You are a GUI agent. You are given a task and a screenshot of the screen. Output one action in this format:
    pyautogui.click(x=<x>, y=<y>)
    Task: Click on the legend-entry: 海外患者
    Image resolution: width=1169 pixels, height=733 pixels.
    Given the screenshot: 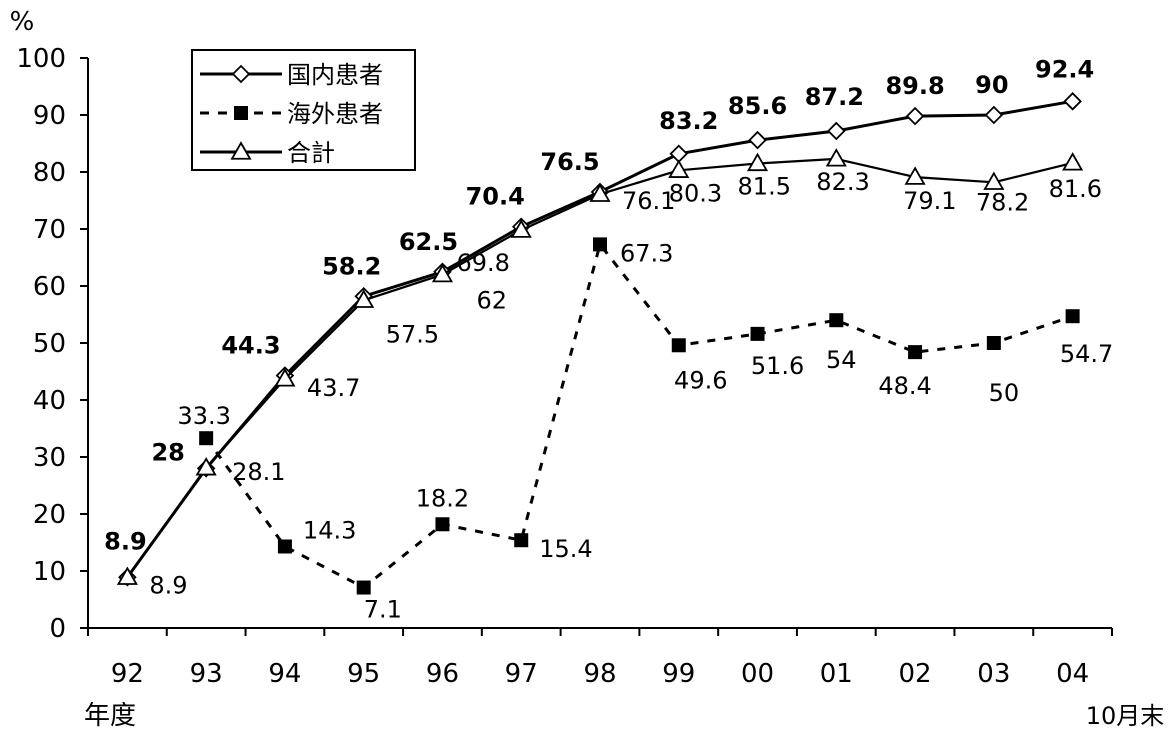 What is the action you would take?
    pyautogui.click(x=291, y=114)
    